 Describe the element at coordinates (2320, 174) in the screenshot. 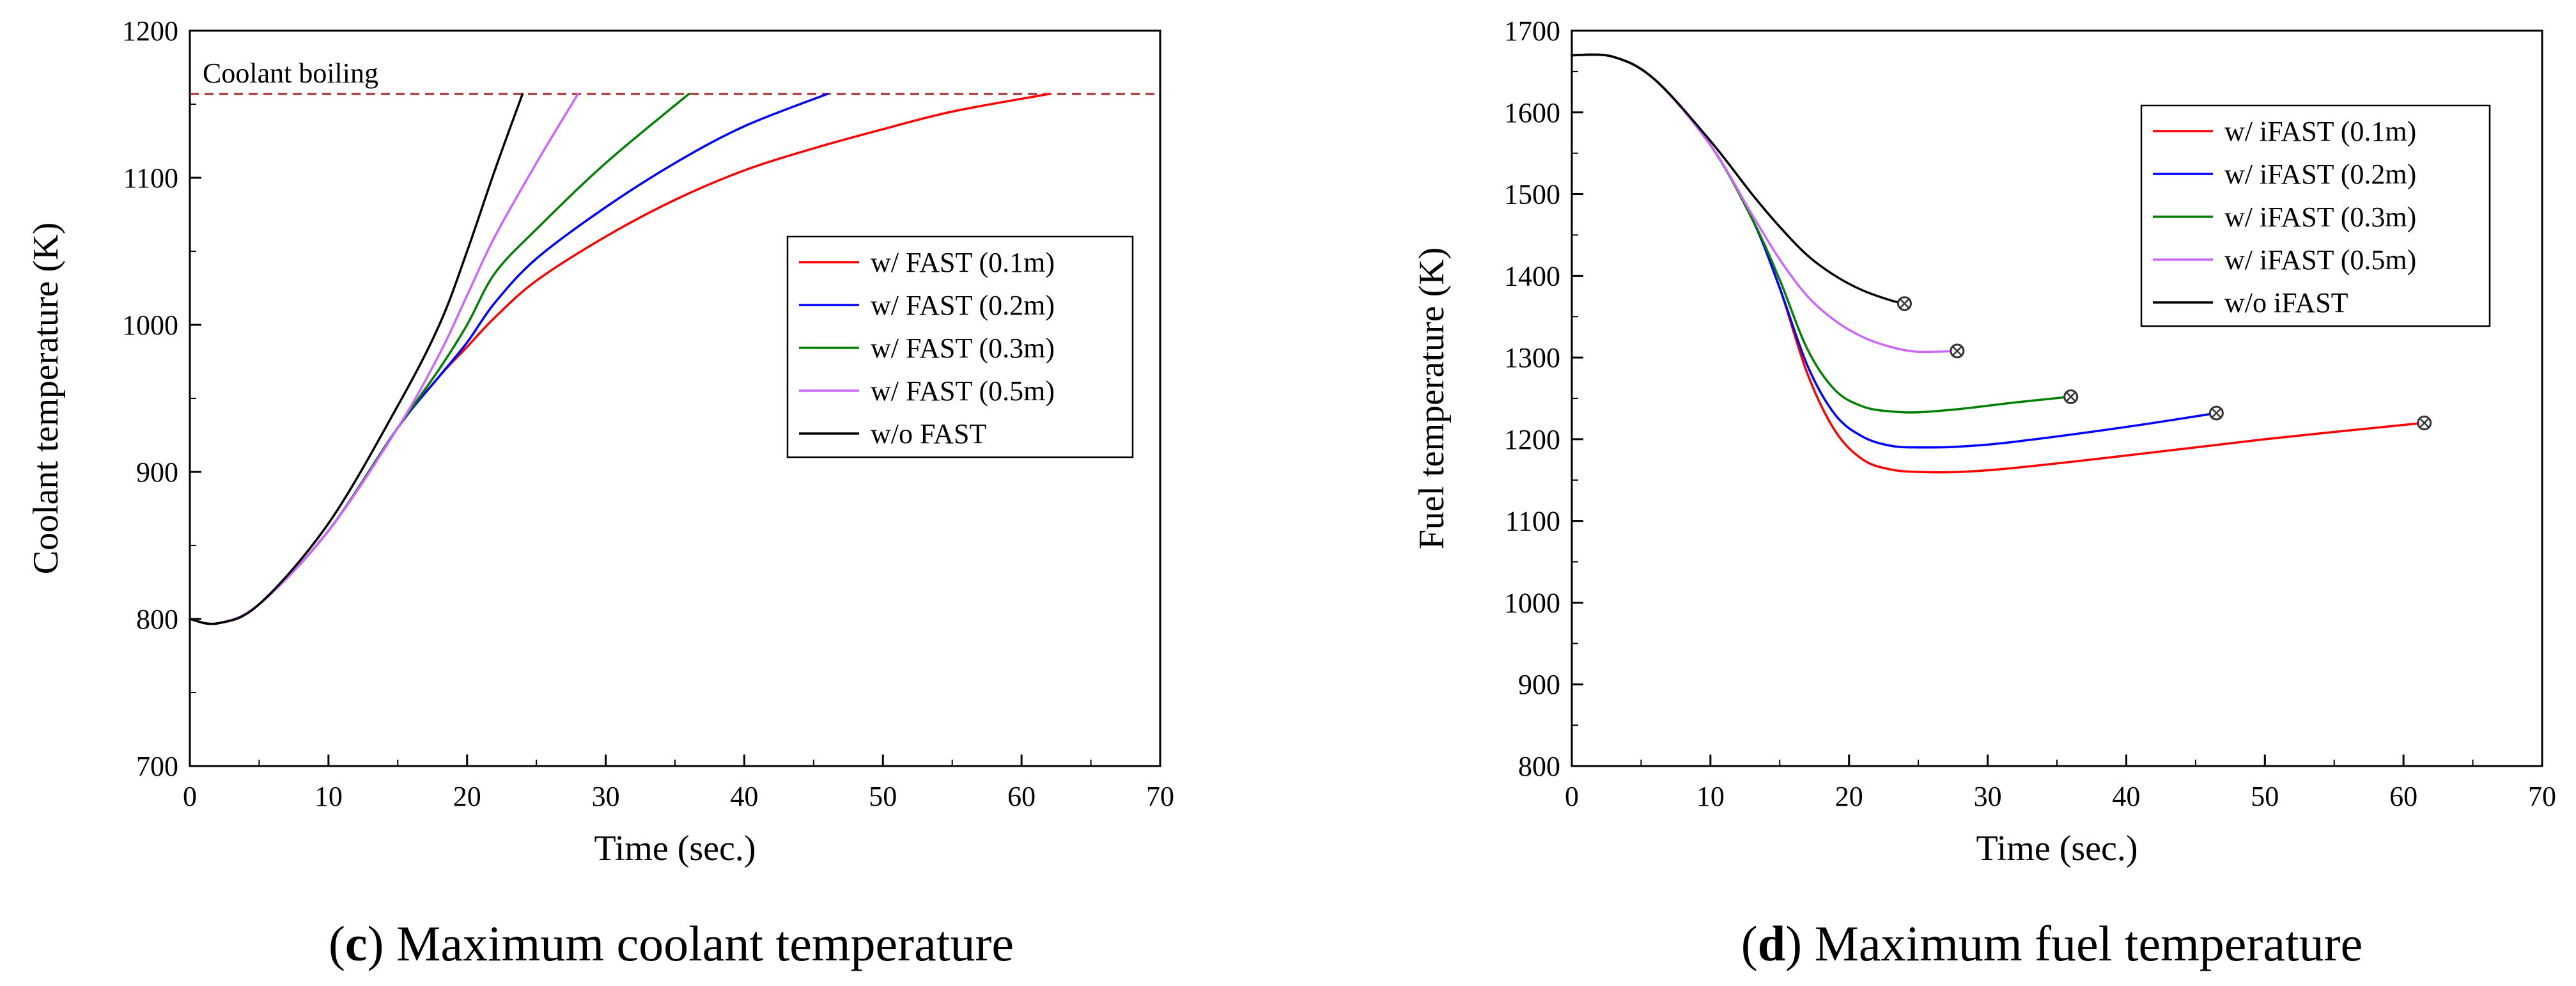

I see `legend-label-2: w/ iFAST (0.2m)` at that location.